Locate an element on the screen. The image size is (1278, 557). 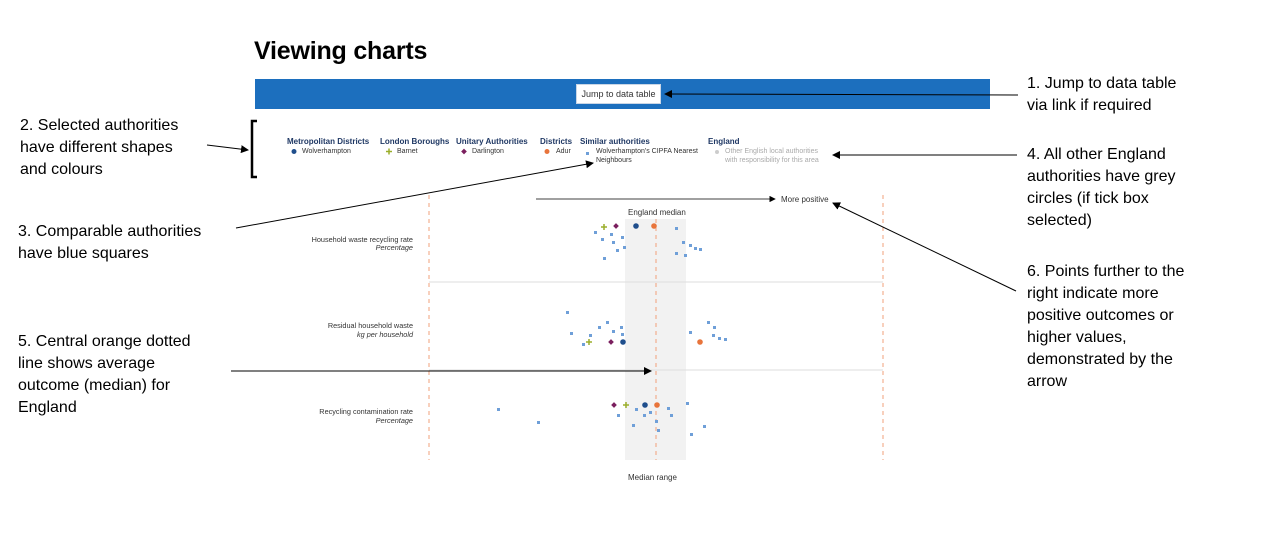
callout-6-line: positive outcomes or is located at coordinates (1100, 315).